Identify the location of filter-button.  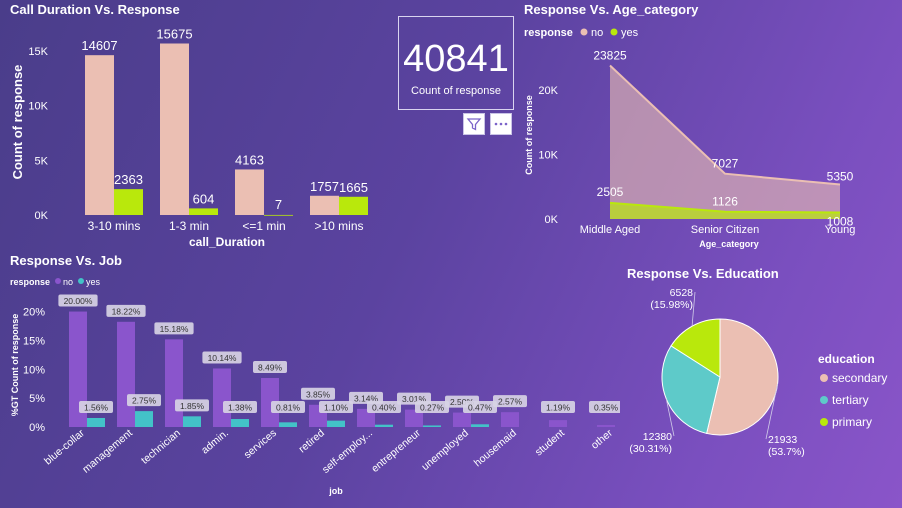
(474, 124).